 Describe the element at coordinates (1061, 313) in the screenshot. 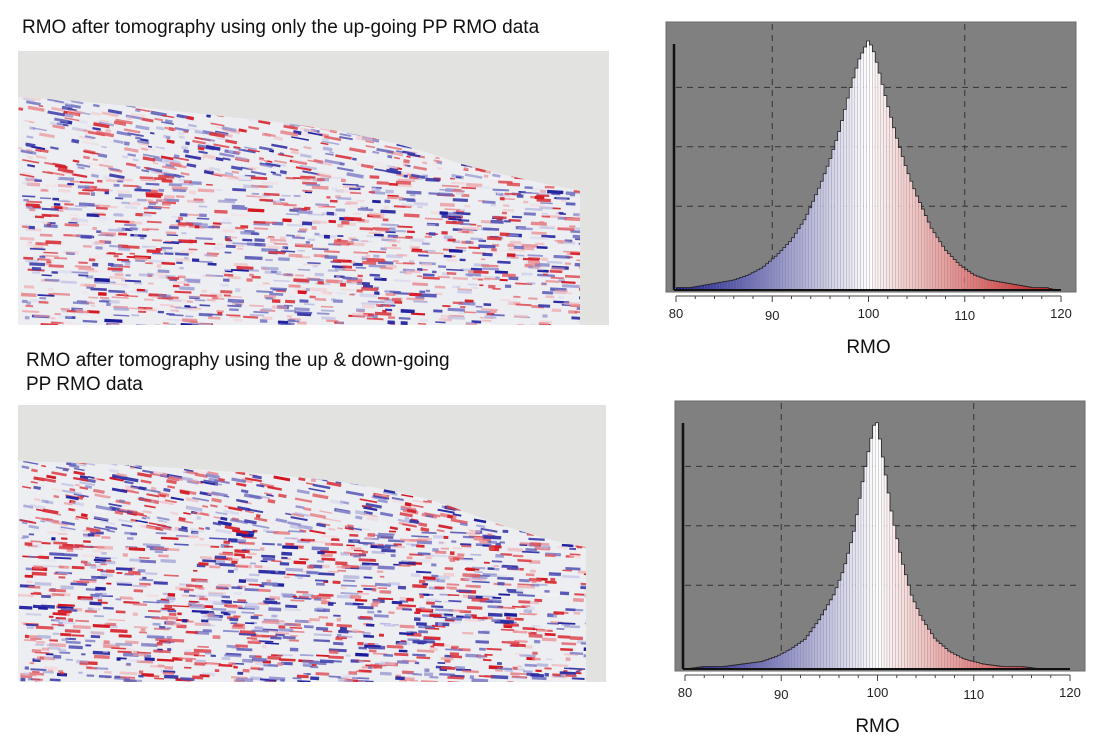

I see `top-histogram-x-tick-label: 120` at that location.